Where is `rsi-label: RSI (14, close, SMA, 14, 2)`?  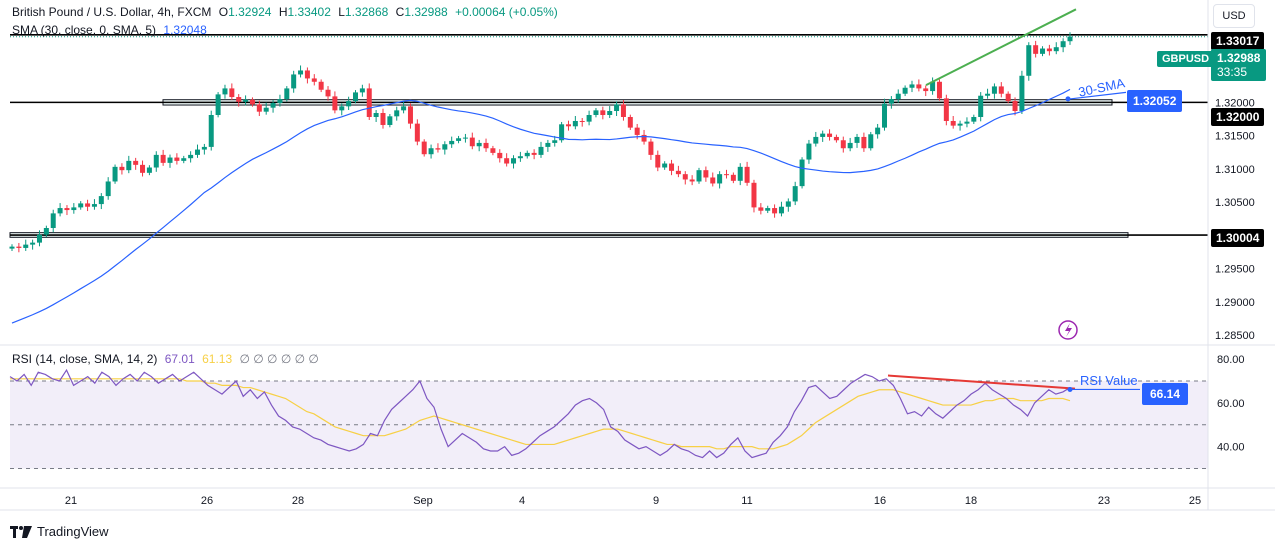
rsi-label: RSI (14, close, SMA, 14, 2) is located at coordinates (85, 359).